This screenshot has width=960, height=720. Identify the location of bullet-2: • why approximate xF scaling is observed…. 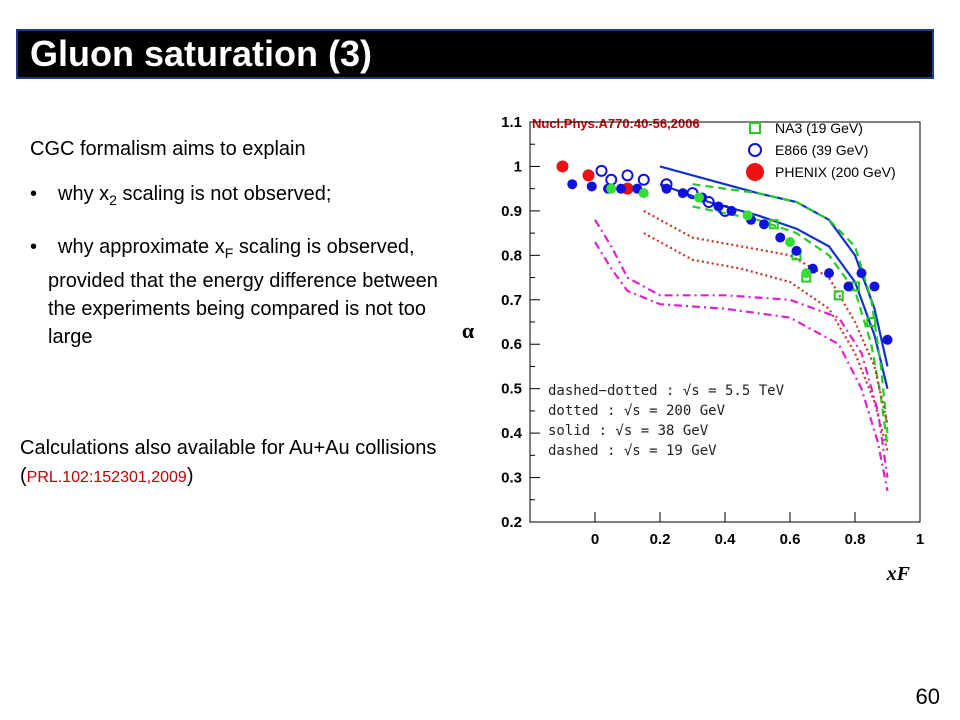
(240, 292).